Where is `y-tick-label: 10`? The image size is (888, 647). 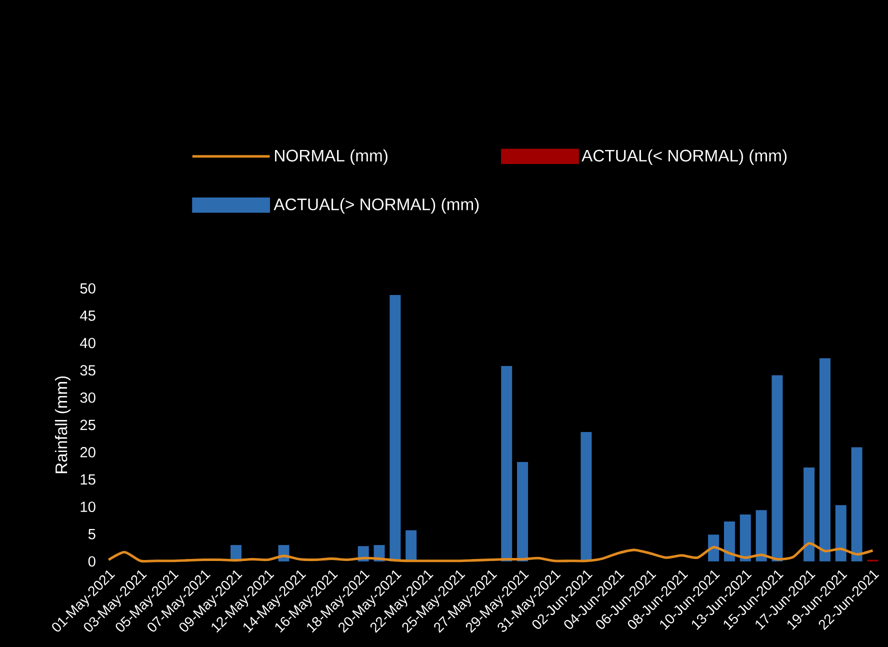 y-tick-label: 10 is located at coordinates (88, 507).